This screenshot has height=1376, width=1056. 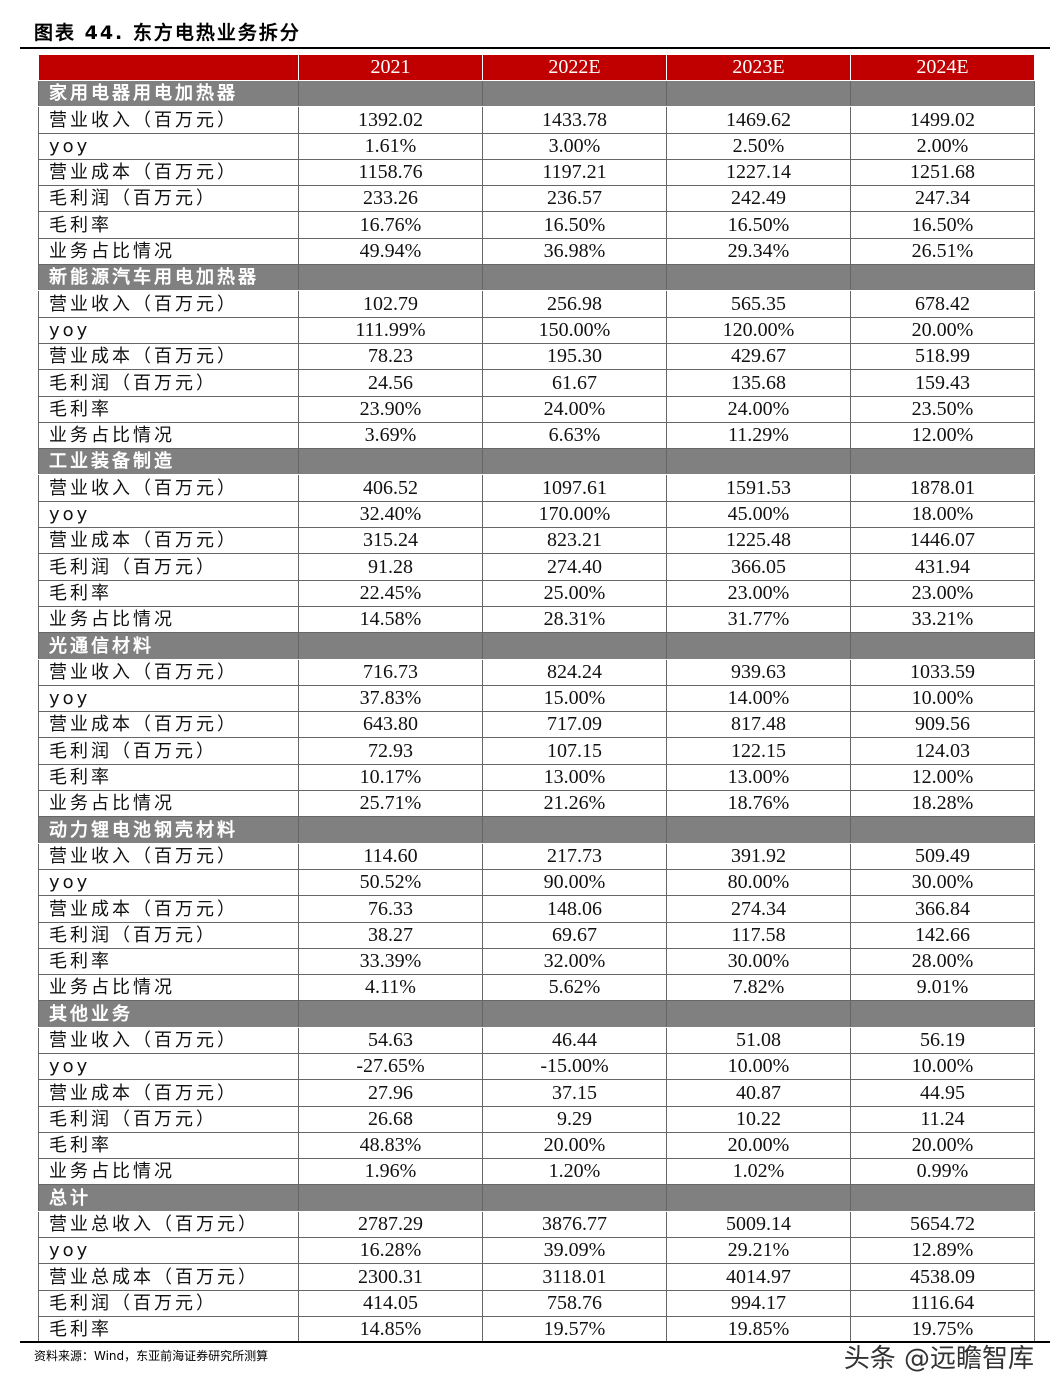 What do you see at coordinates (758, 1172) in the screenshot?
I see `value-cell: 1.02%` at bounding box center [758, 1172].